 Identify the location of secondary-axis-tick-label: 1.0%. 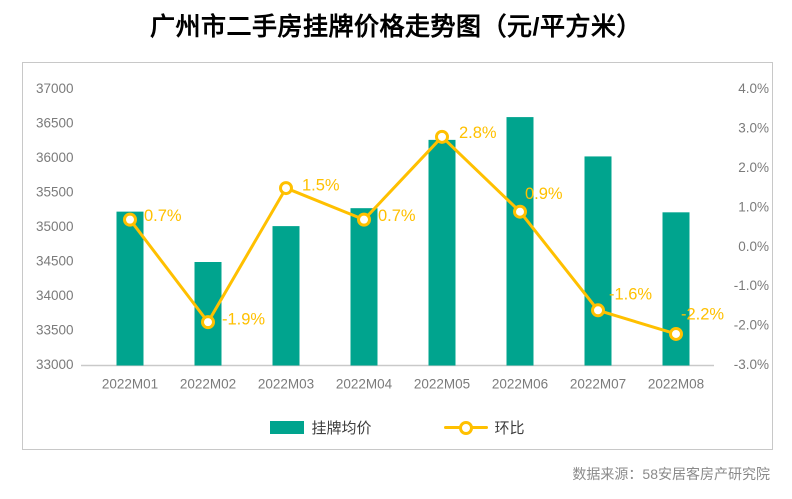
(753, 206).